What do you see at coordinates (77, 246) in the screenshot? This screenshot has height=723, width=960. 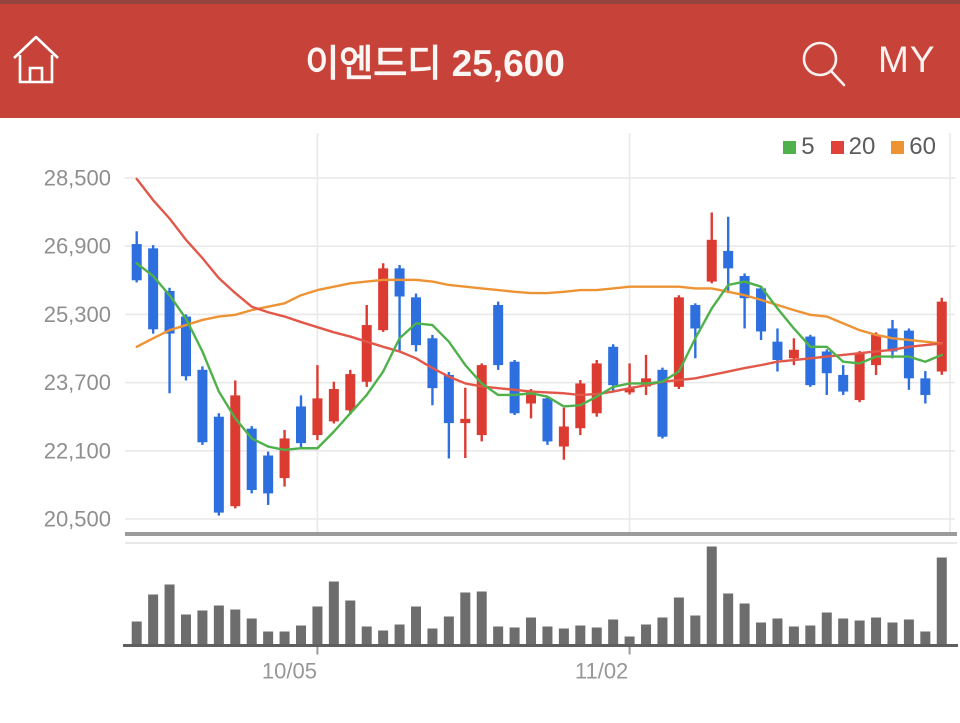 I see `y-axis-label: 26,900` at bounding box center [77, 246].